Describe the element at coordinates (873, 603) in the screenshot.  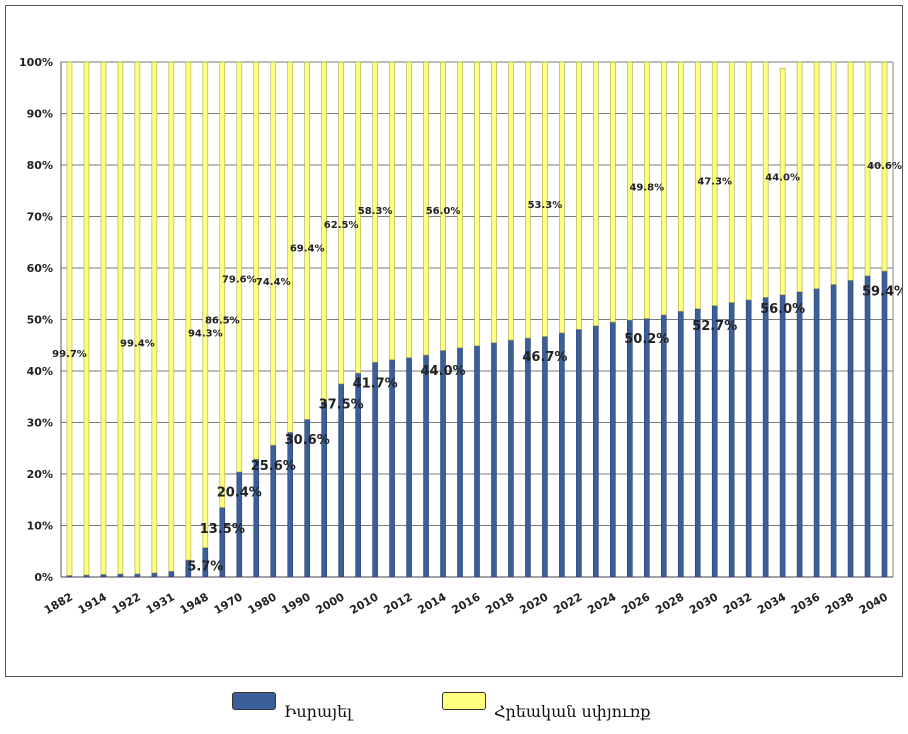
I see `x-tick-label: 2040` at that location.